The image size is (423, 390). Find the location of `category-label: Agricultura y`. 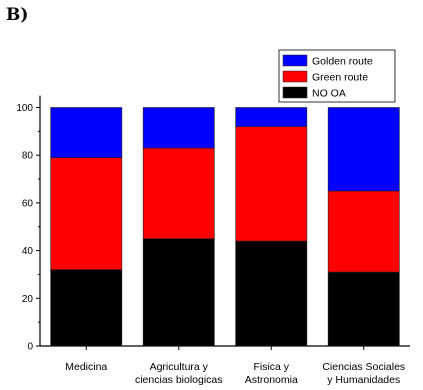

category-label: Agricultura y is located at coordinates (179, 367).